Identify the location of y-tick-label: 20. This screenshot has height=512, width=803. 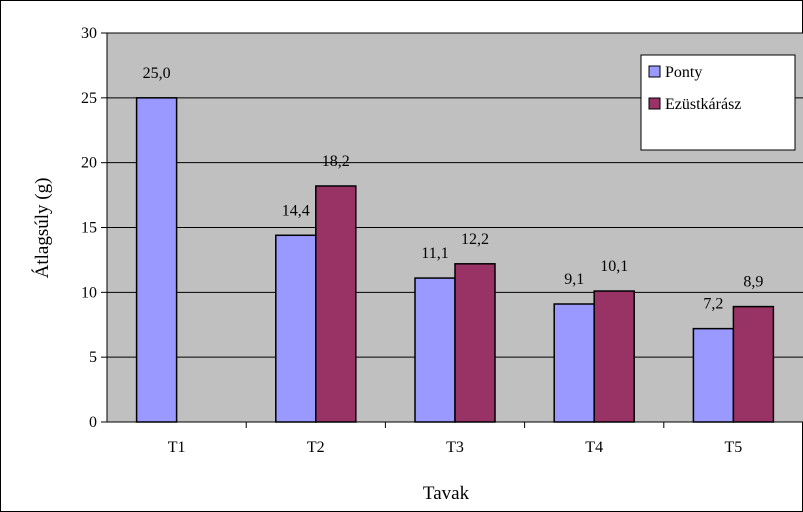
(89, 163).